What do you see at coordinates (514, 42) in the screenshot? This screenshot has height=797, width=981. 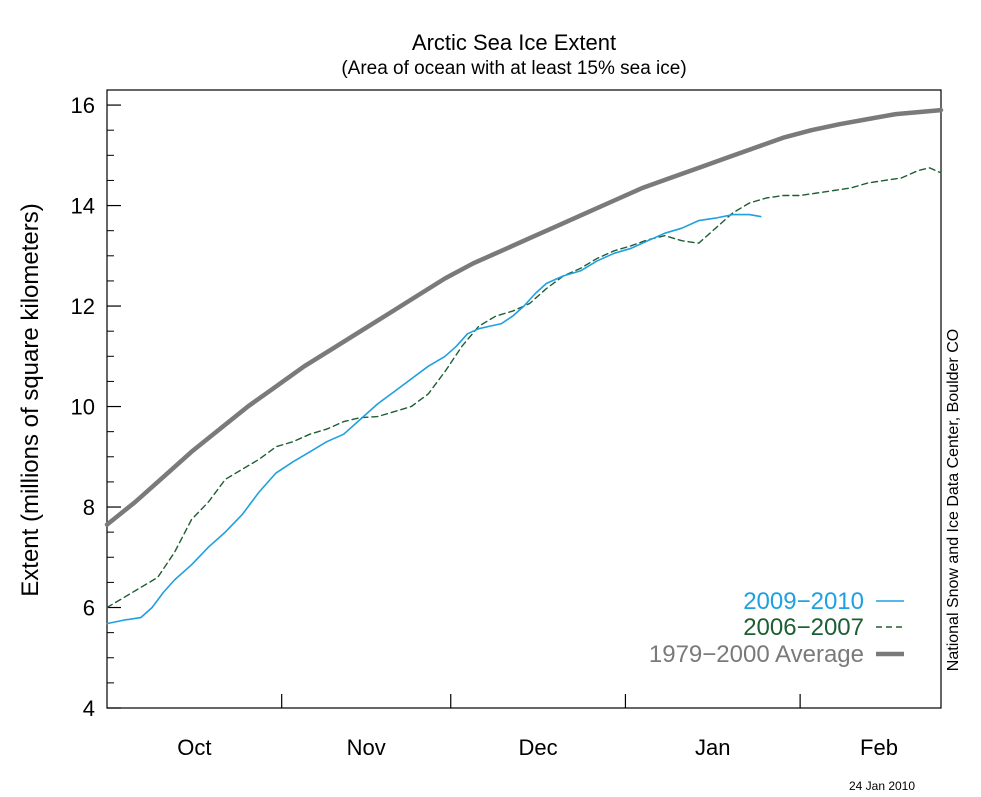 I see `chart-title: Arctic Sea Ice Extent` at bounding box center [514, 42].